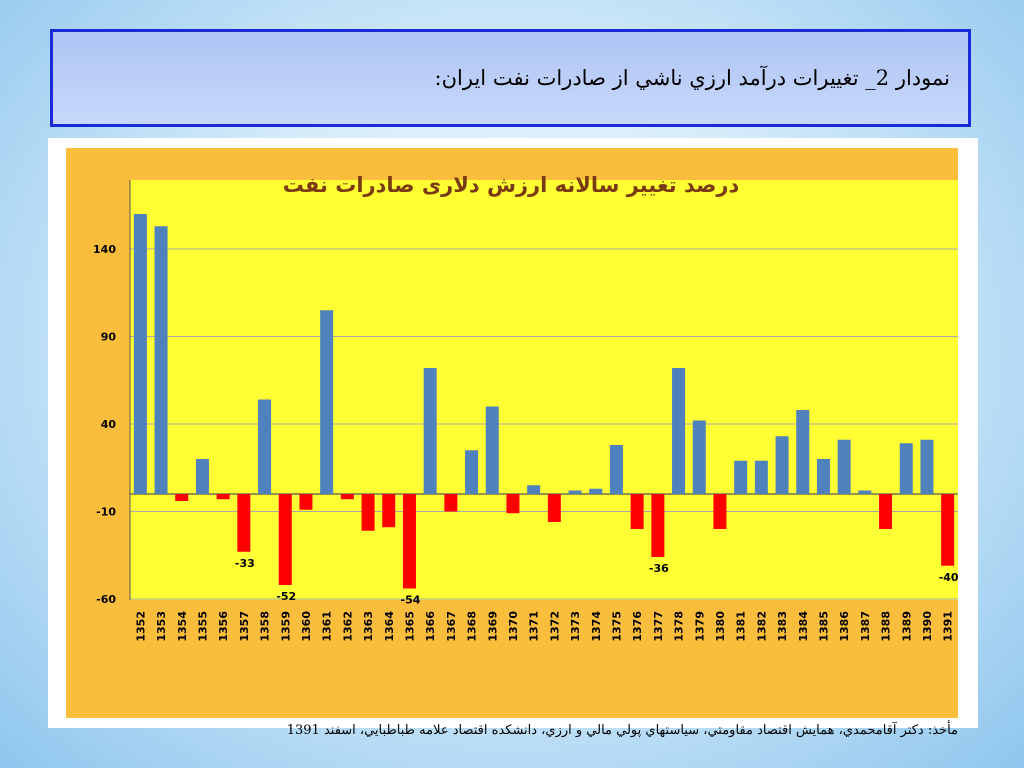 The width and height of the screenshot is (1024, 768). What do you see at coordinates (492, 626) in the screenshot?
I see `x-tick-label: 1369` at bounding box center [492, 626].